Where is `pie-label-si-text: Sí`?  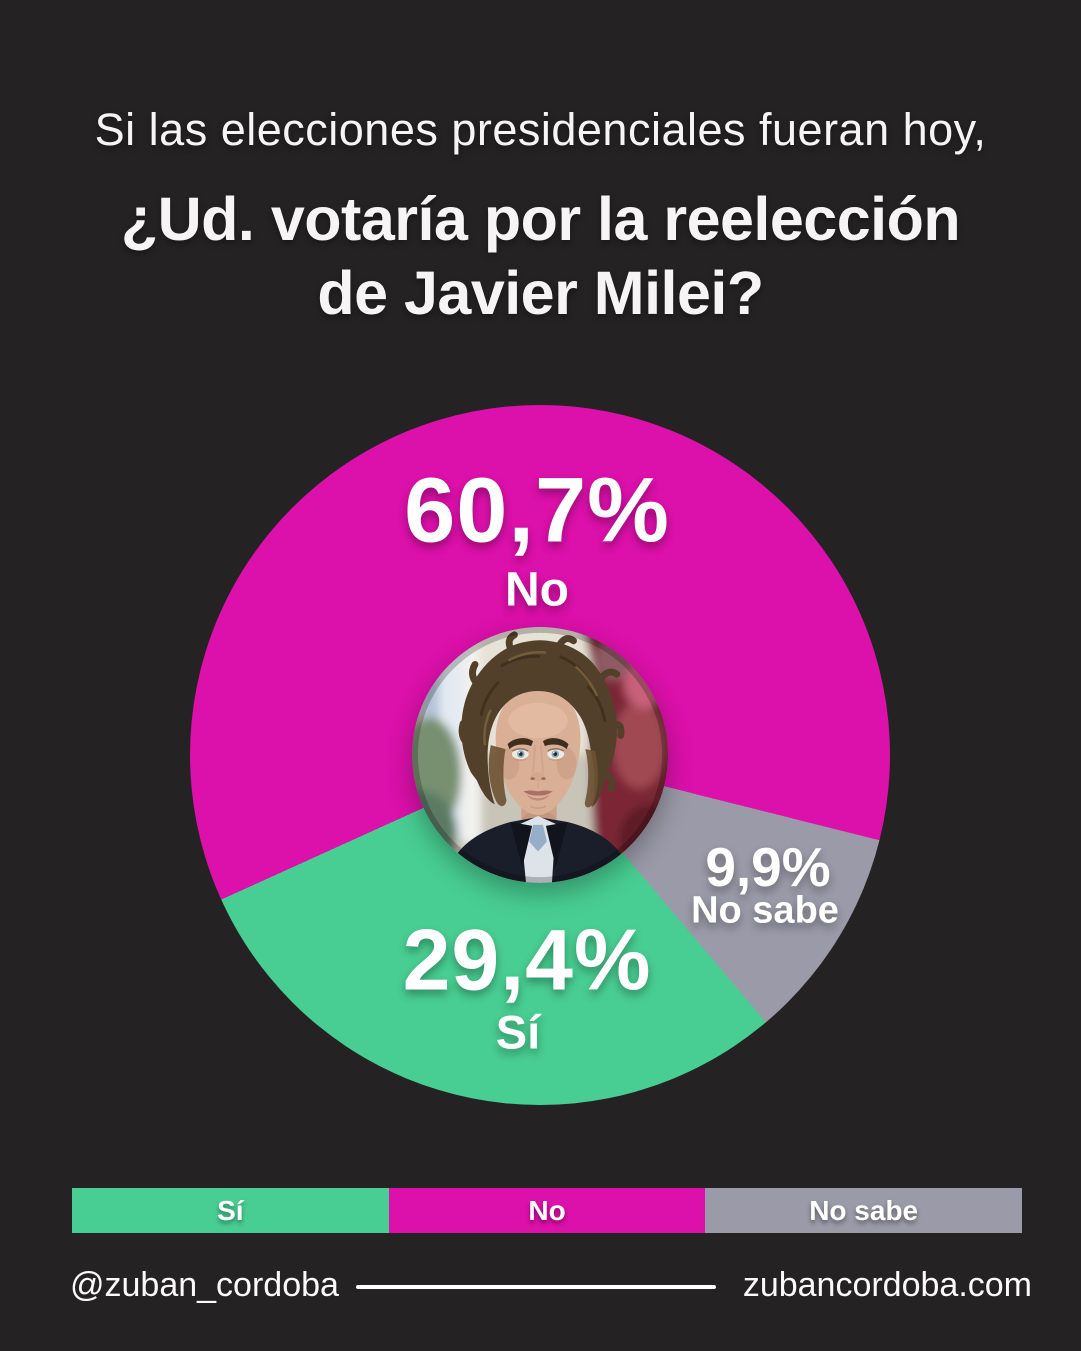
pie-label-si-text: Sí is located at coordinates (518, 1032).